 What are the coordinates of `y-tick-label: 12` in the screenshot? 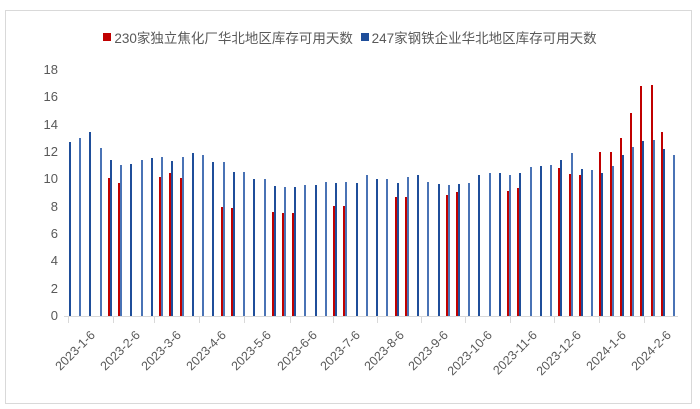 It's located at (50, 151).